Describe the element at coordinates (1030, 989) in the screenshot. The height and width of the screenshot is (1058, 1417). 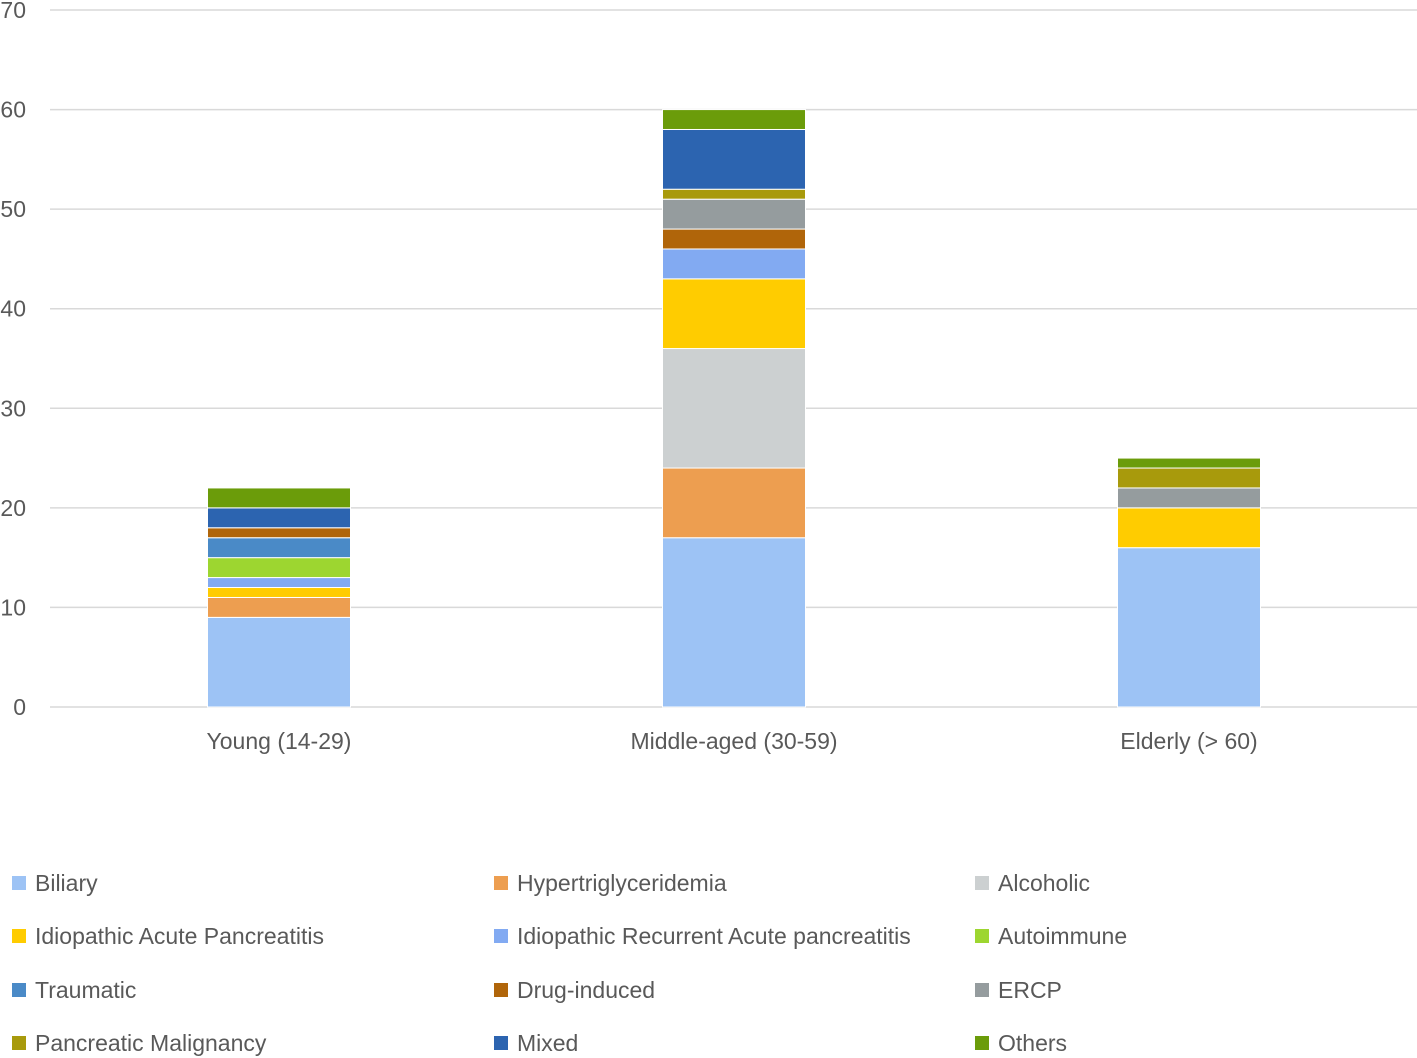
I see `legend-label: ERCP` at that location.